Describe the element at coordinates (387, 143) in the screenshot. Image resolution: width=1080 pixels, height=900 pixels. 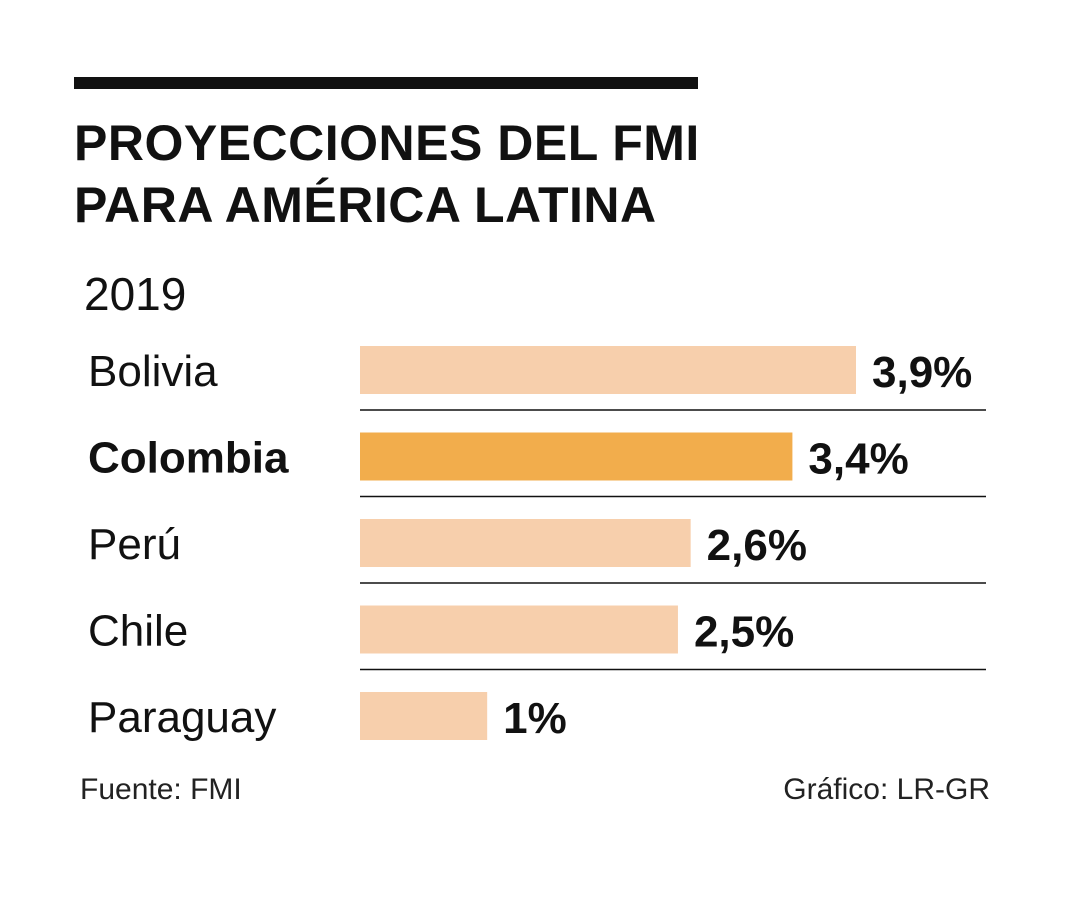
I see `title-line-1: PROYECCIONES DEL FMI` at that location.